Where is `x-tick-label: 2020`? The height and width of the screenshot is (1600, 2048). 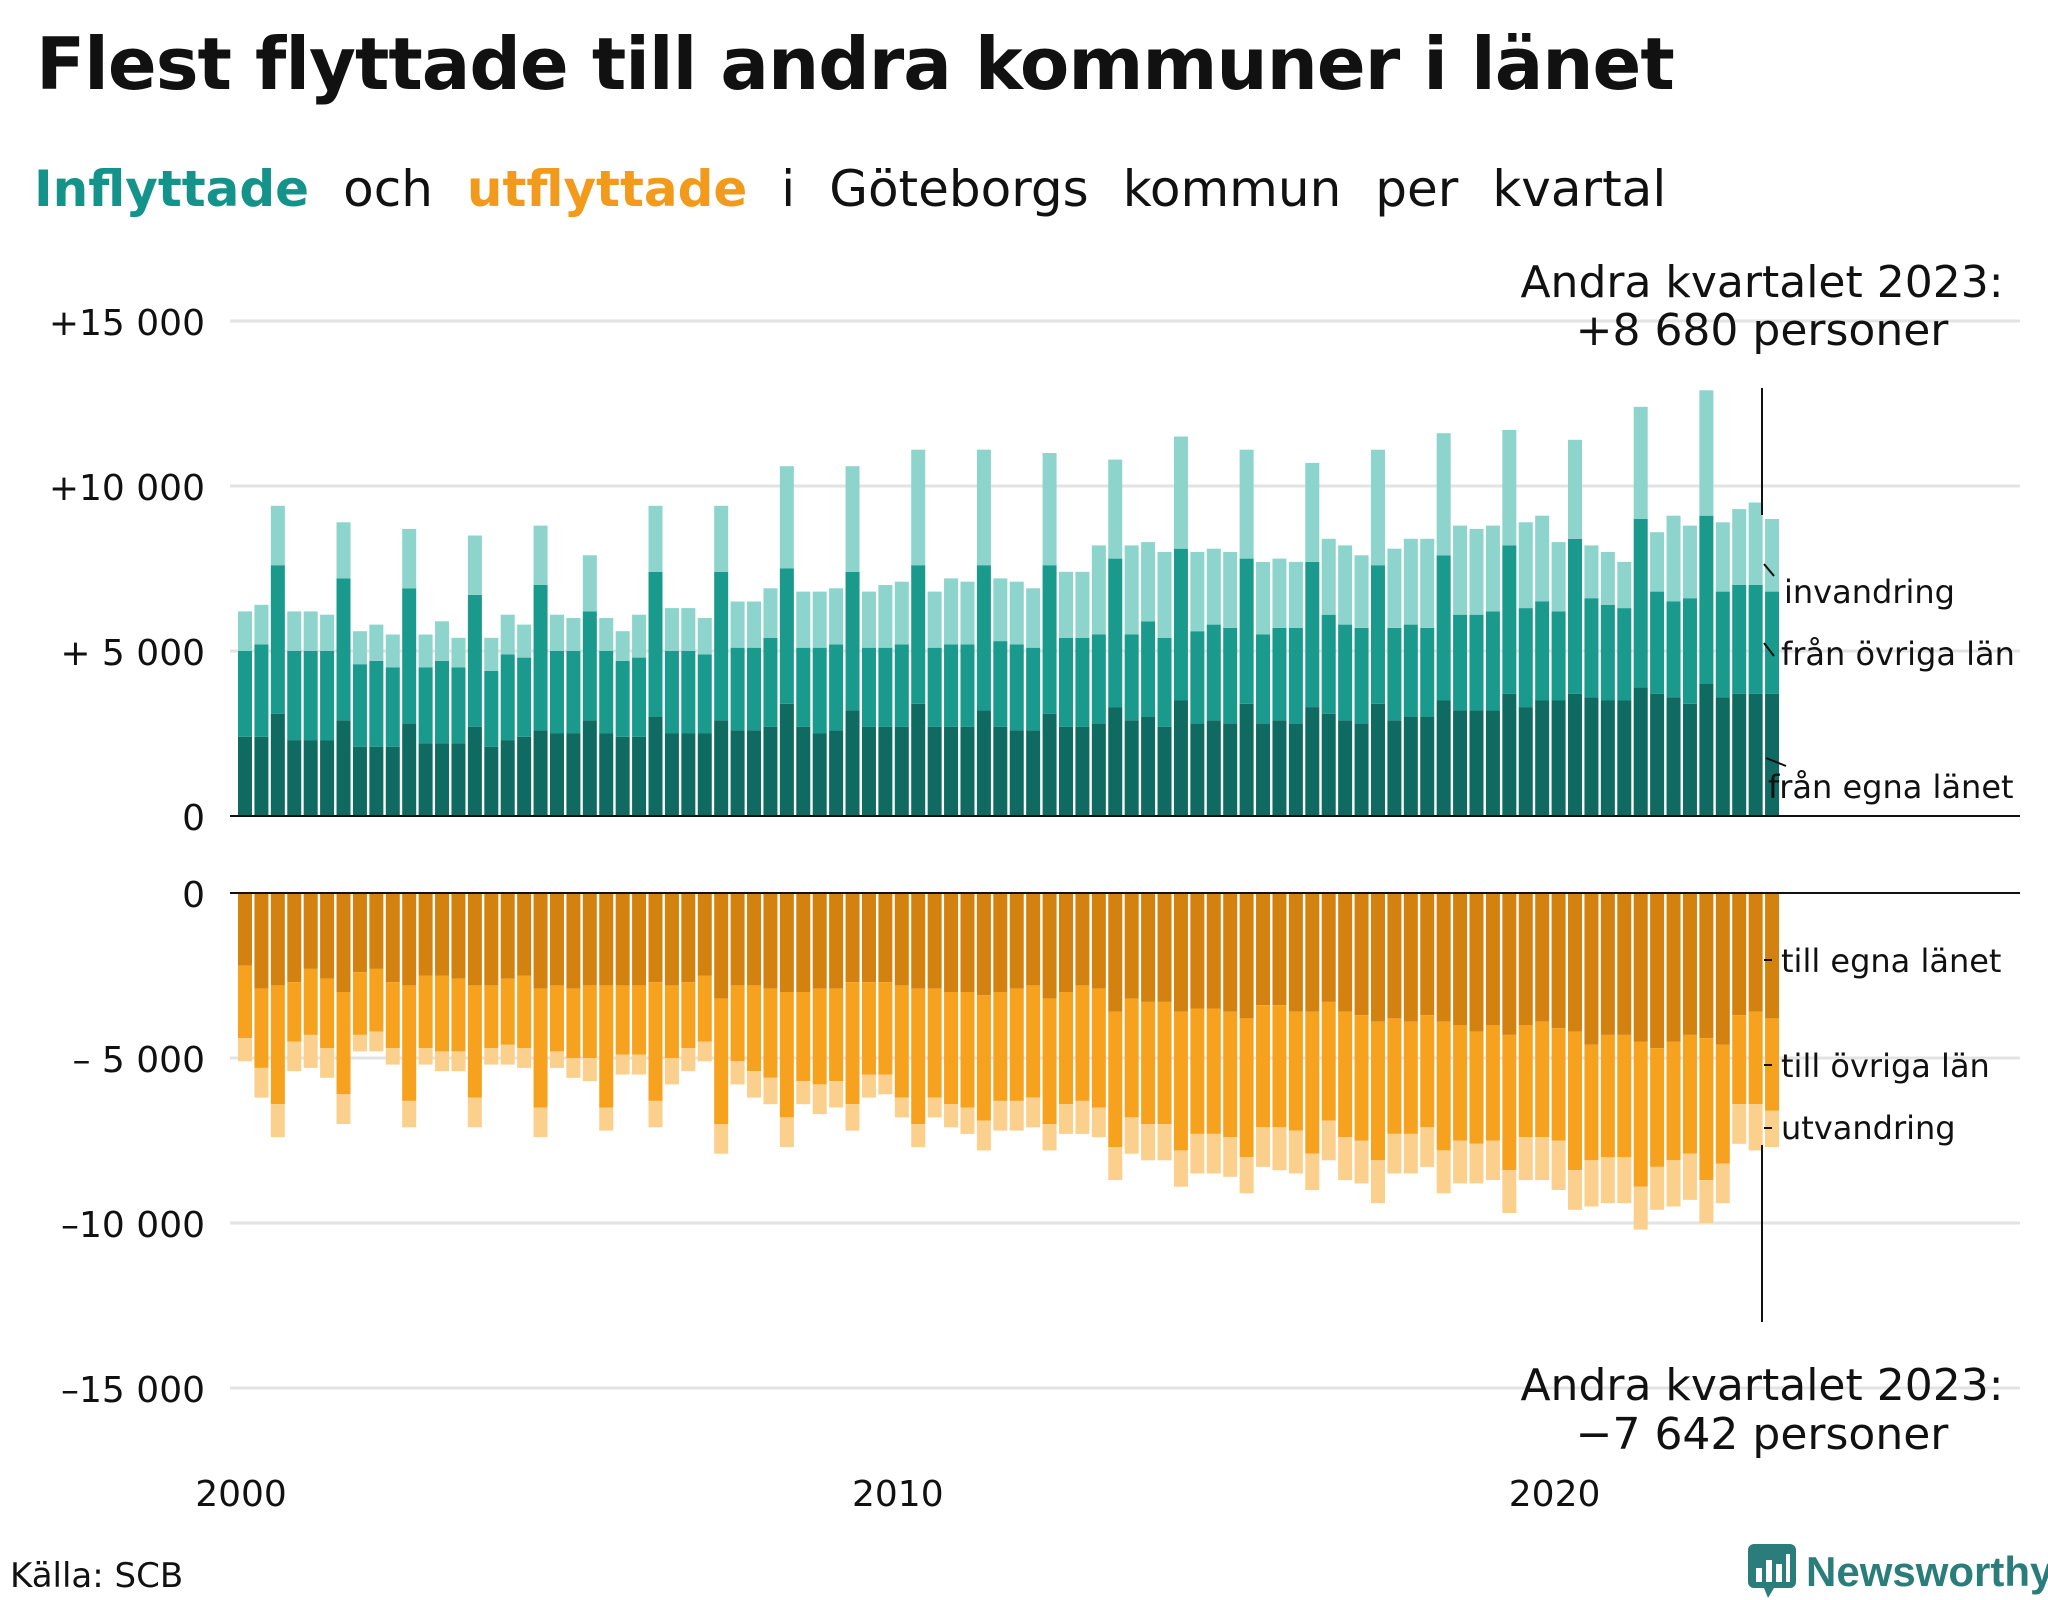
x-tick-label: 2020 is located at coordinates (1555, 1494).